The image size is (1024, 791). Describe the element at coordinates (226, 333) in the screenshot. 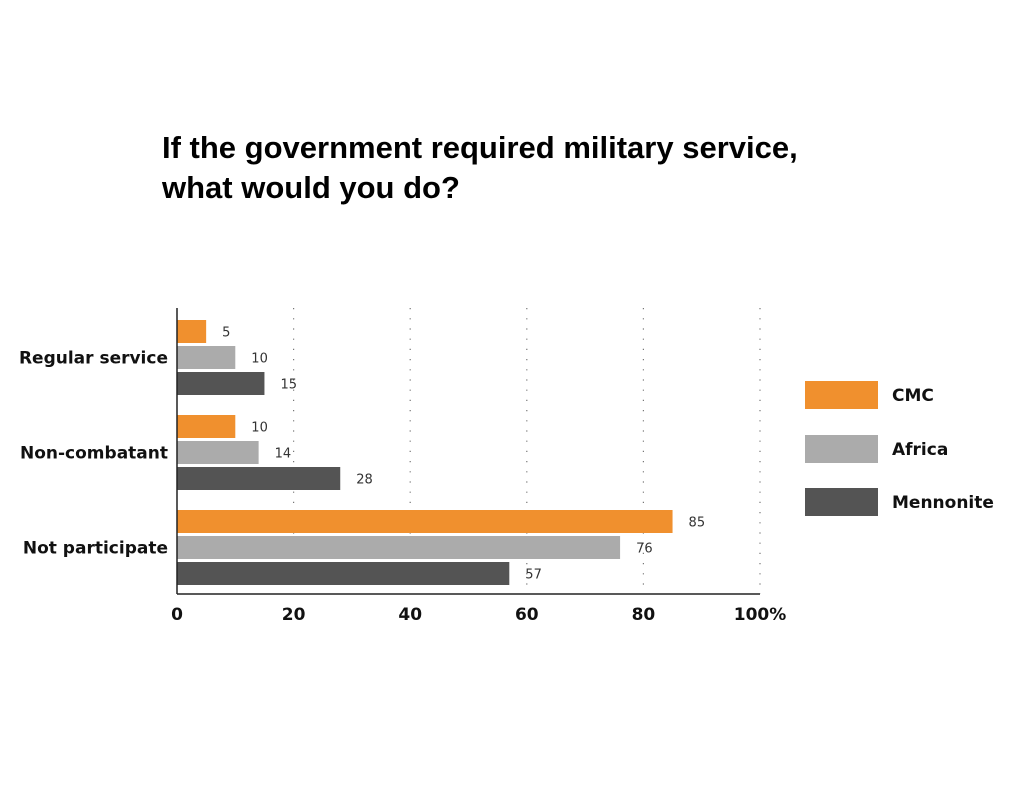

I see `data-label-cmc-1: 5` at that location.